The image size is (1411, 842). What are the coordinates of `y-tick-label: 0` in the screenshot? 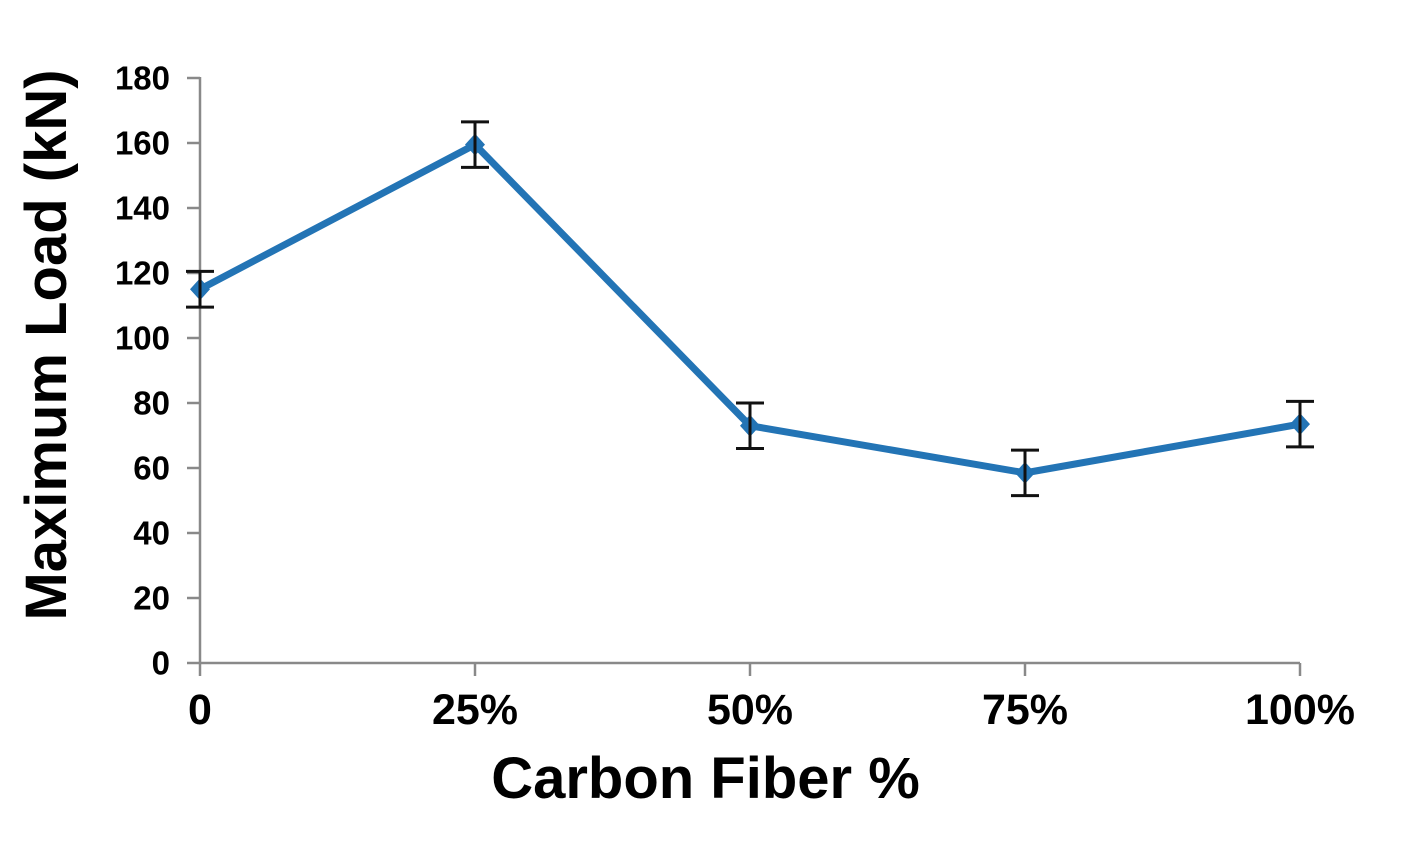 It's located at (161, 663).